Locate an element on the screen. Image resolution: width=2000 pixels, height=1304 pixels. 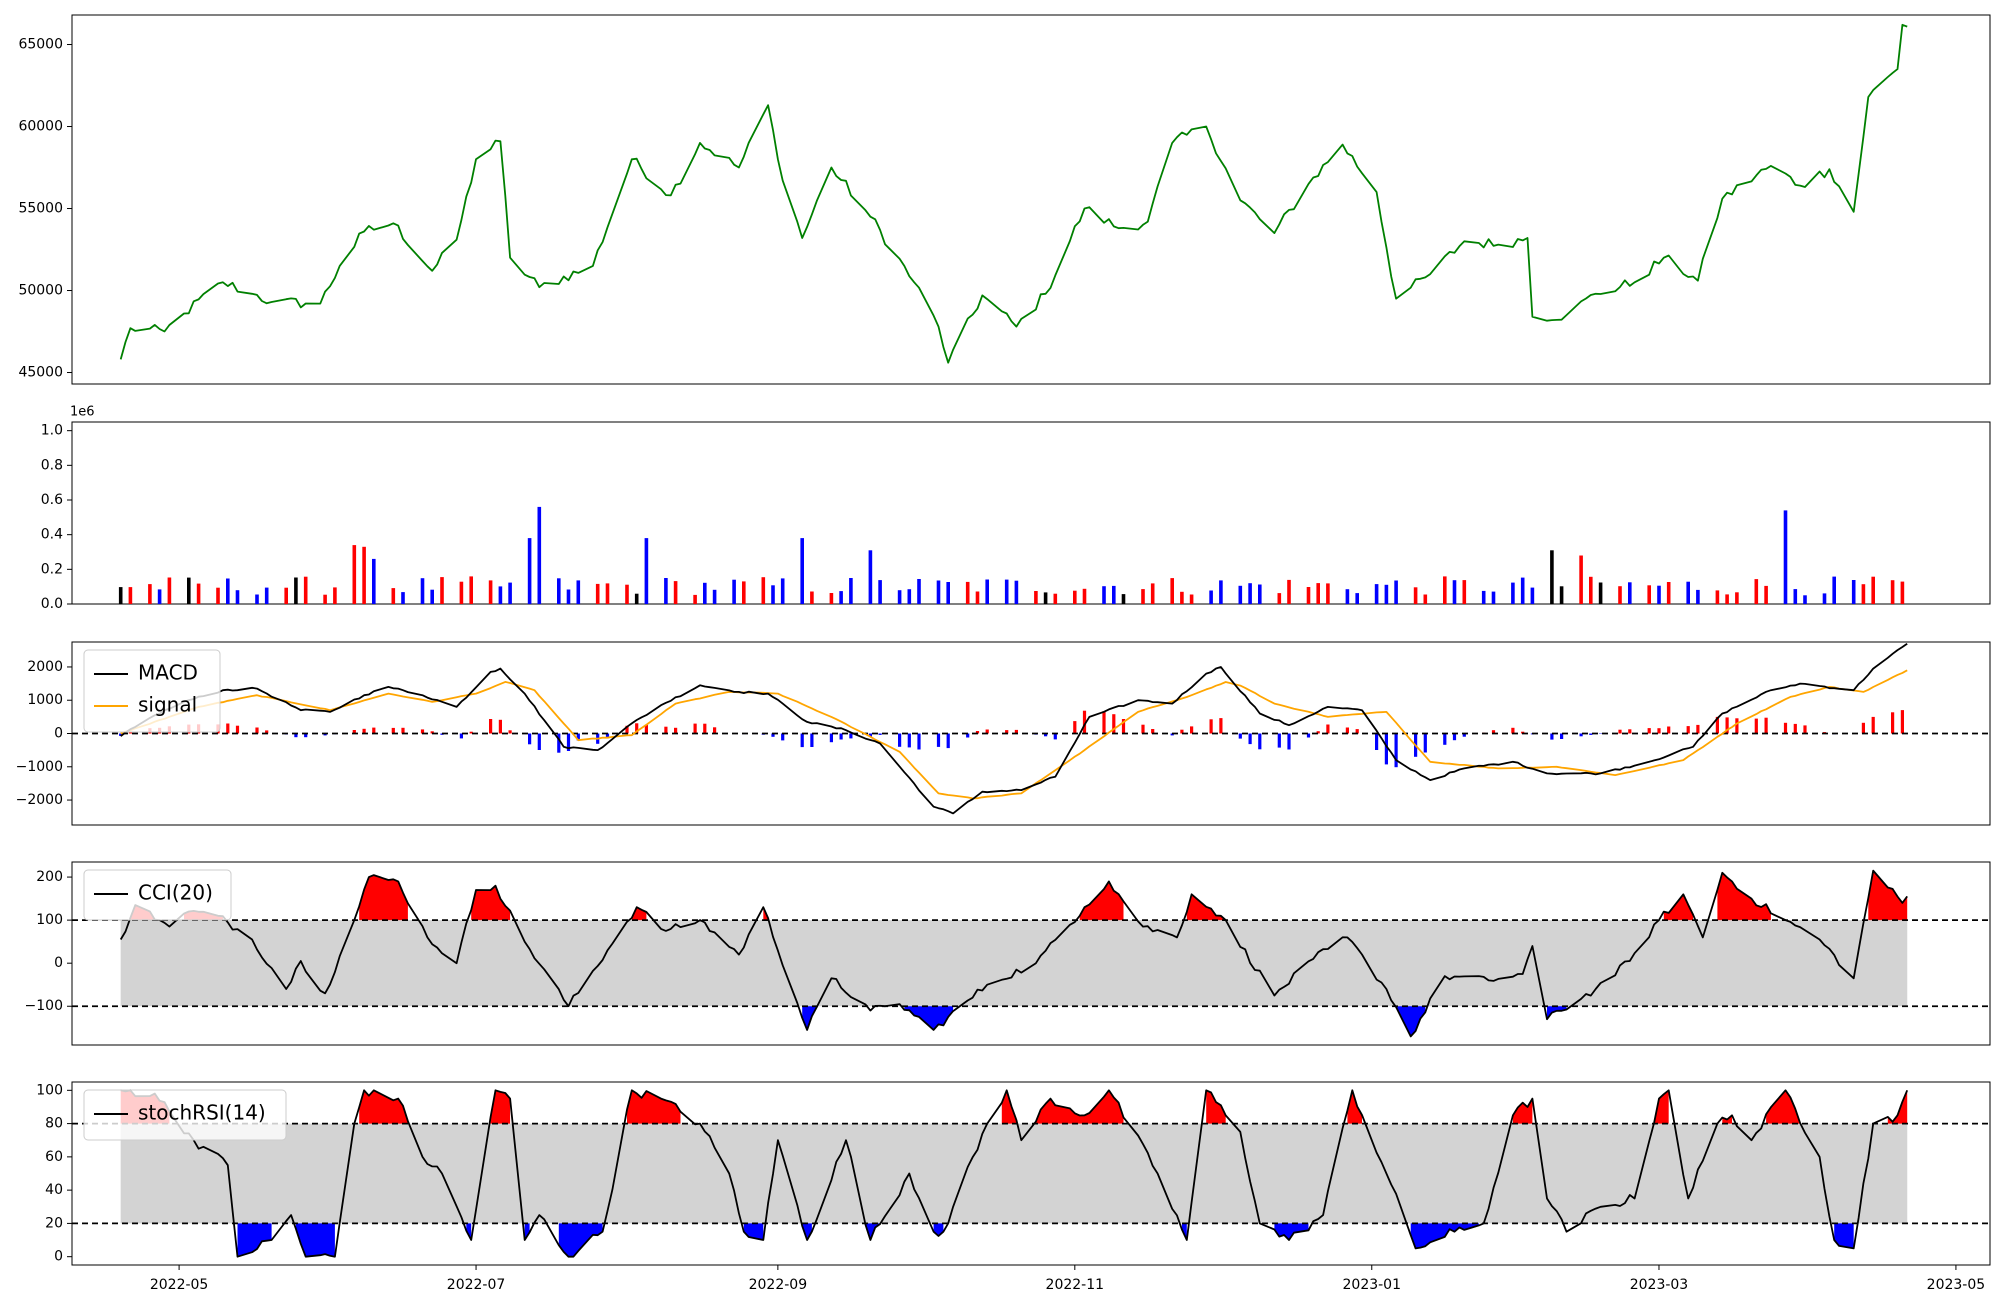
macd-ytick-label: 0 is located at coordinates (58, 734).